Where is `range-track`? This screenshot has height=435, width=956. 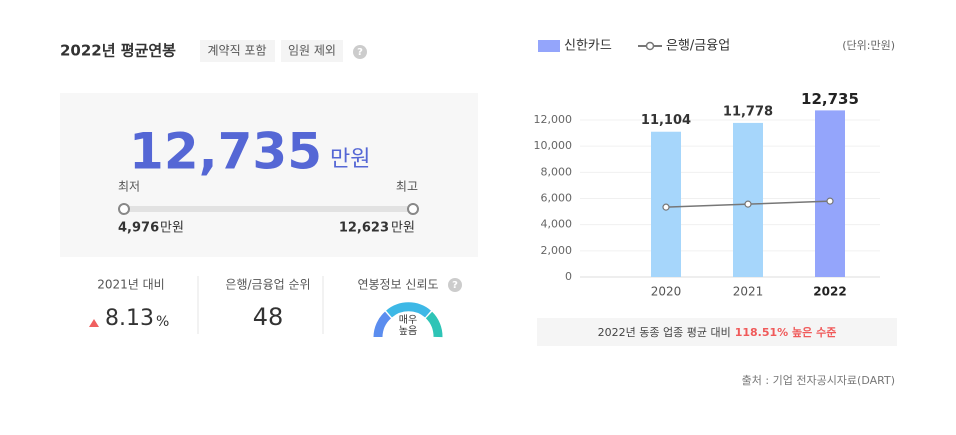 range-track is located at coordinates (268, 209).